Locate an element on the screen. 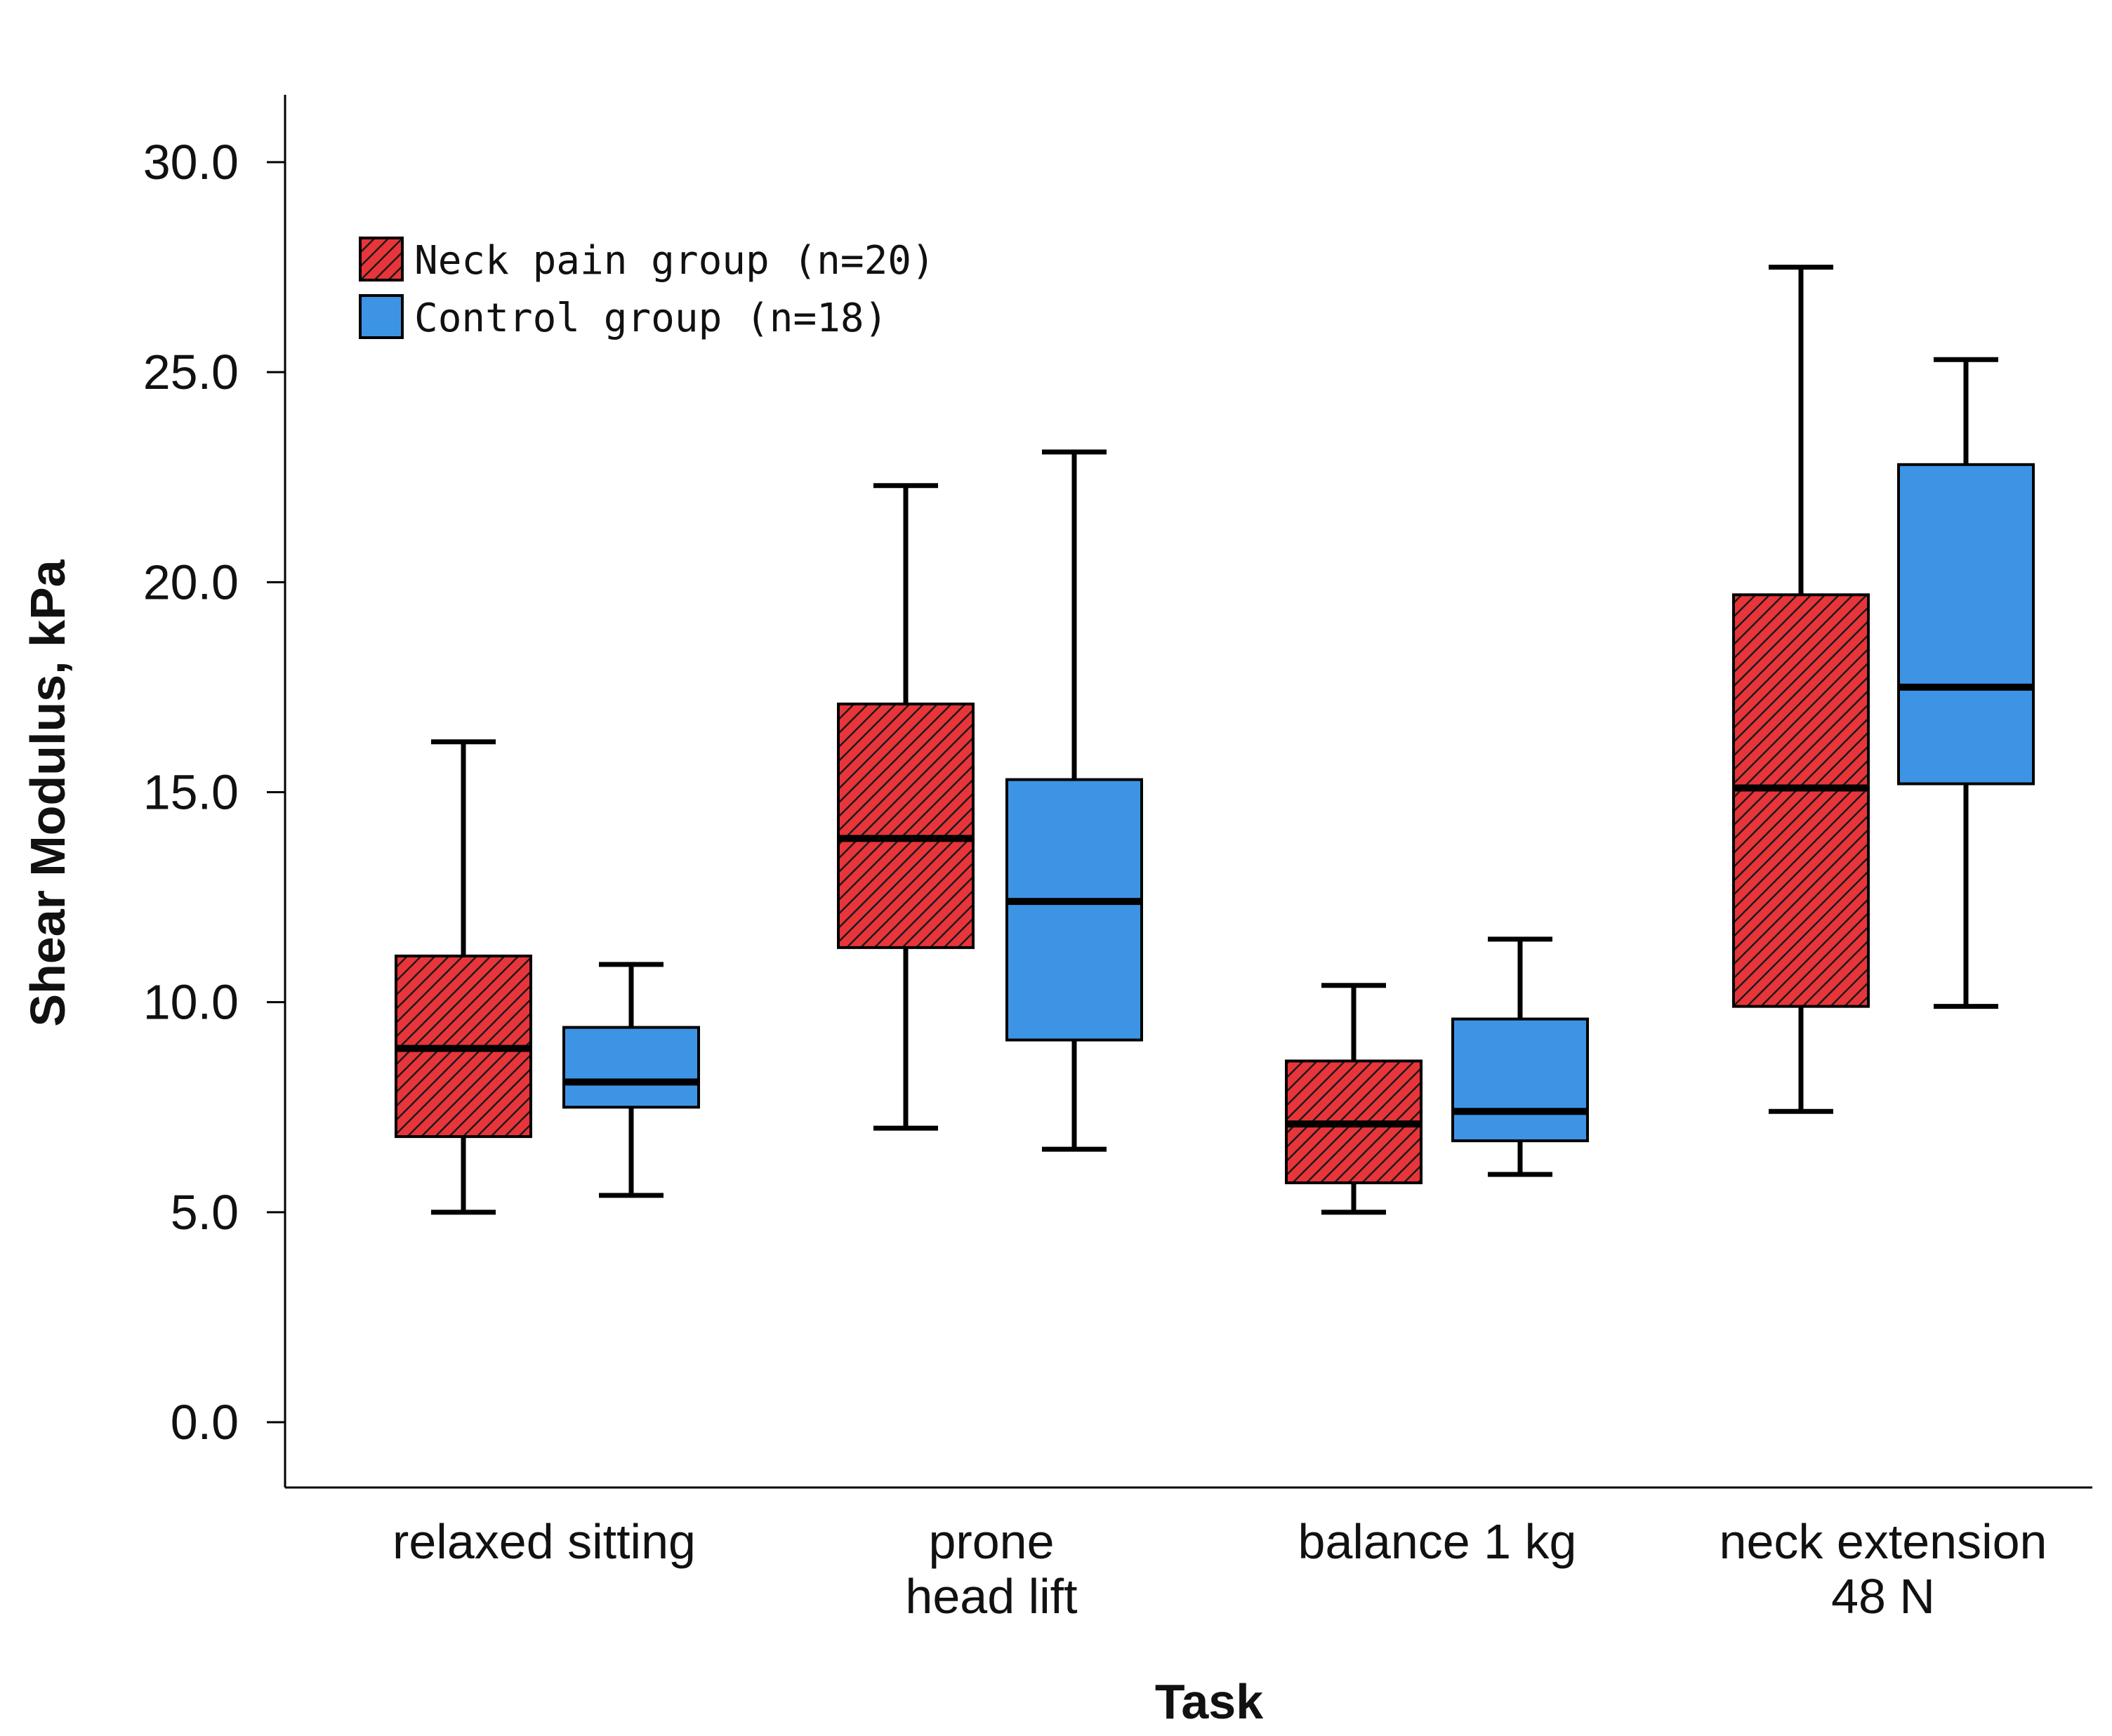 The height and width of the screenshot is (1736, 2112). category-label: prone head lift is located at coordinates (991, 1569).